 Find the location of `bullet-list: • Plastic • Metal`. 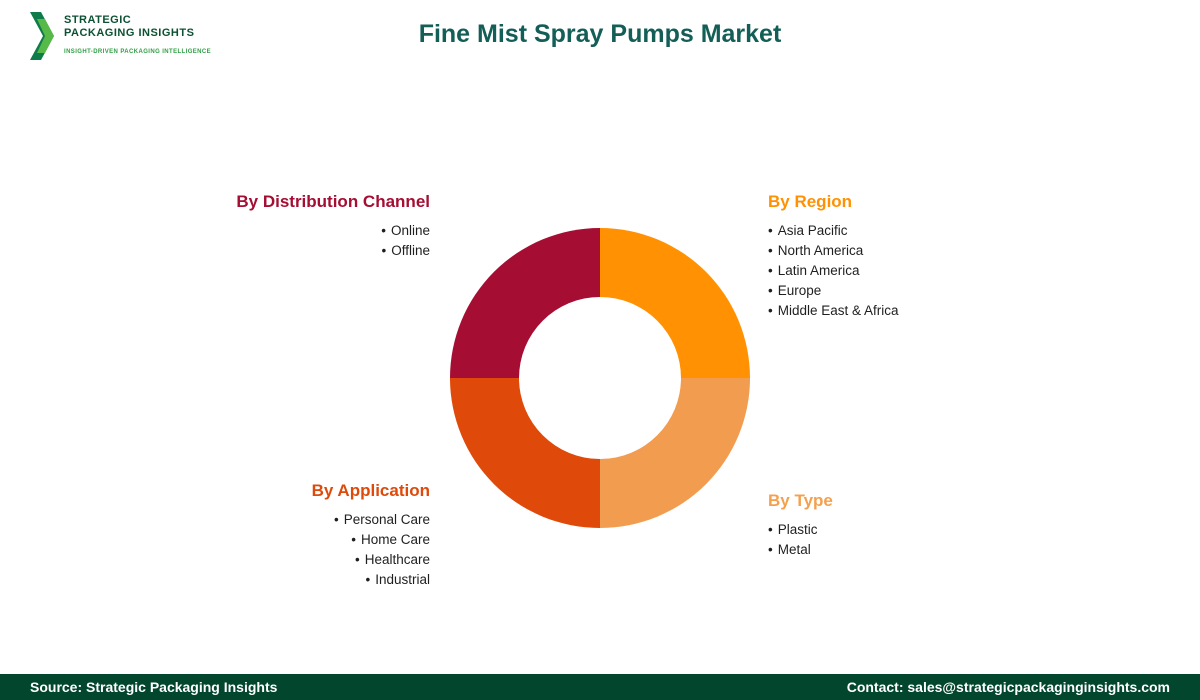

bullet-list: • Plastic • Metal is located at coordinates (968, 540).